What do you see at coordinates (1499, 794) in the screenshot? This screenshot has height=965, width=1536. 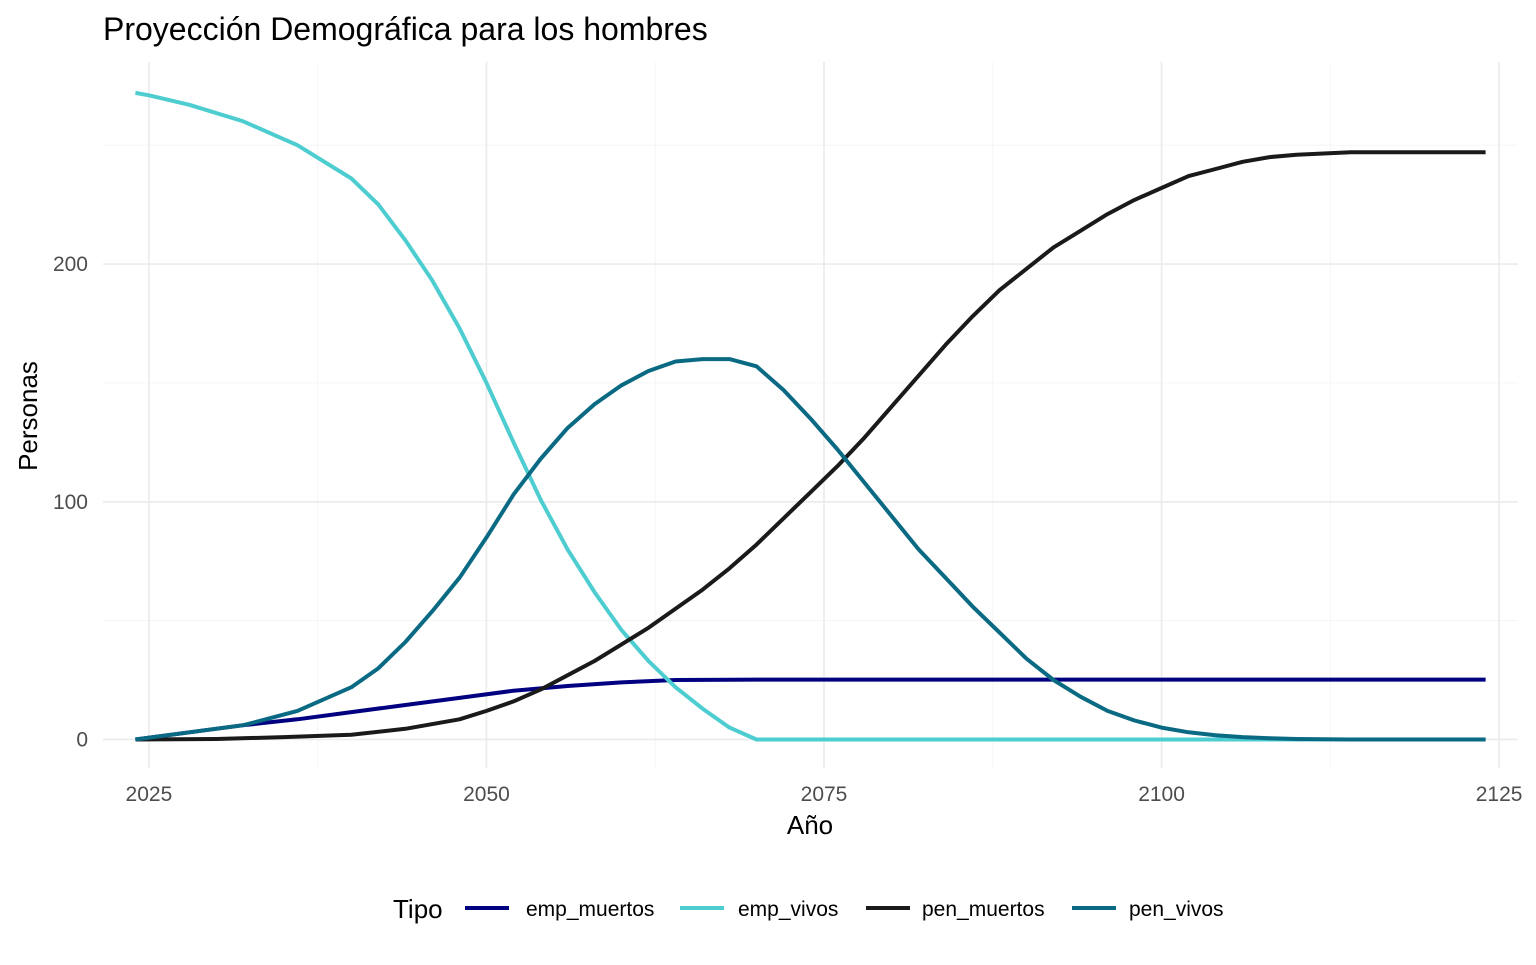 I see `x-tick-label: 2125` at bounding box center [1499, 794].